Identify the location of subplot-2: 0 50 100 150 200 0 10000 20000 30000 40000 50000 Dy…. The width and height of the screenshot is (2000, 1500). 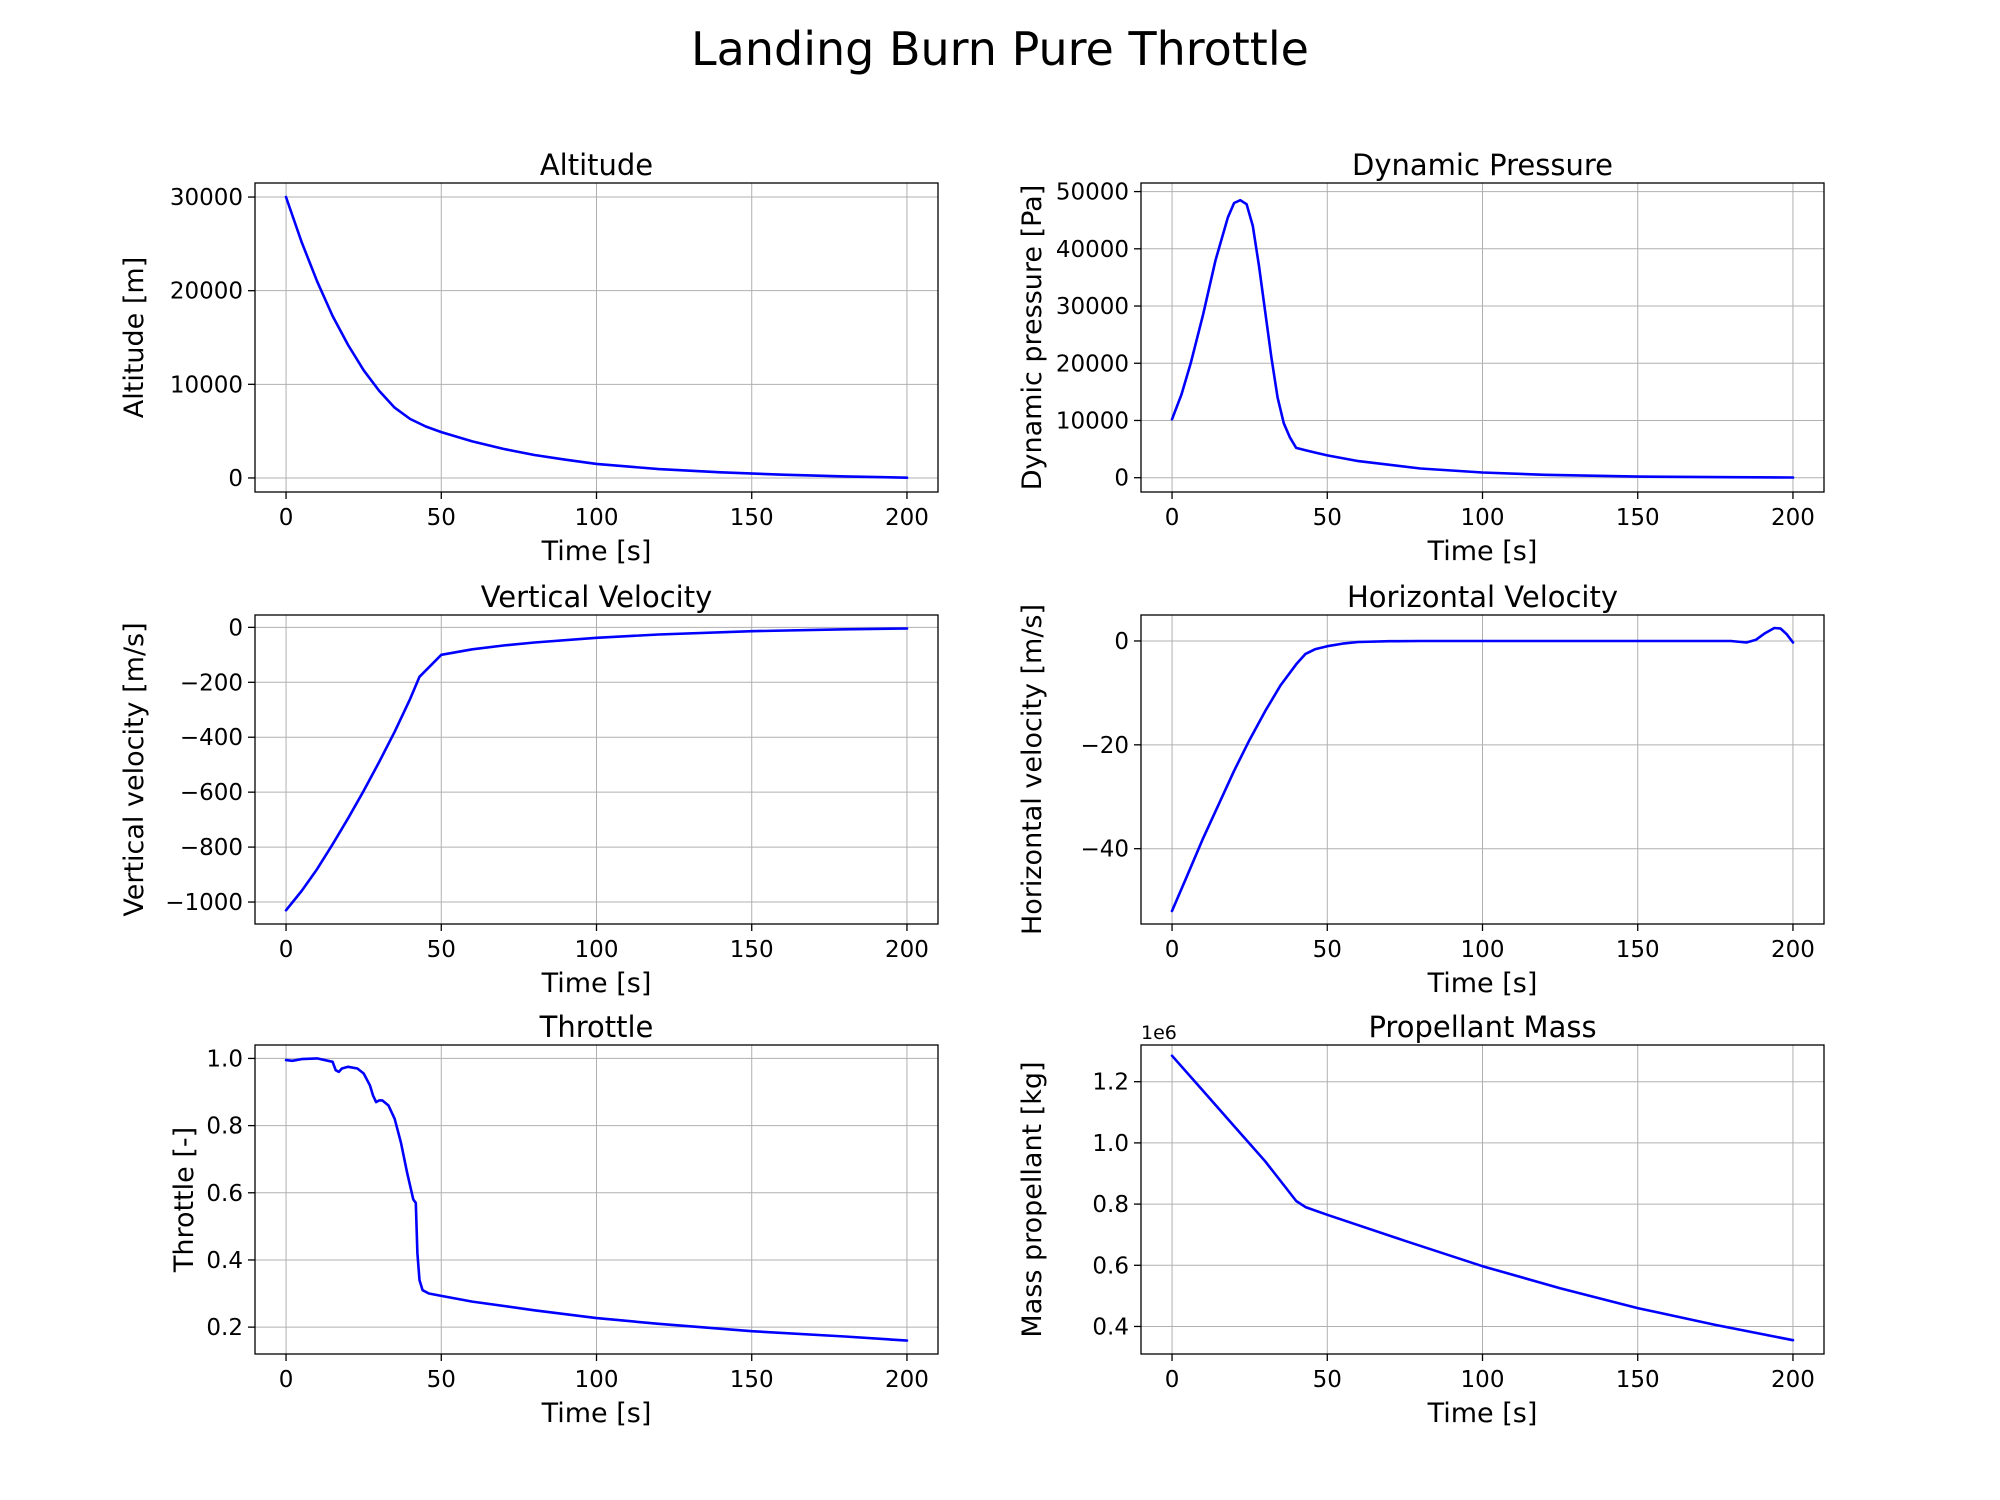
(1421, 357).